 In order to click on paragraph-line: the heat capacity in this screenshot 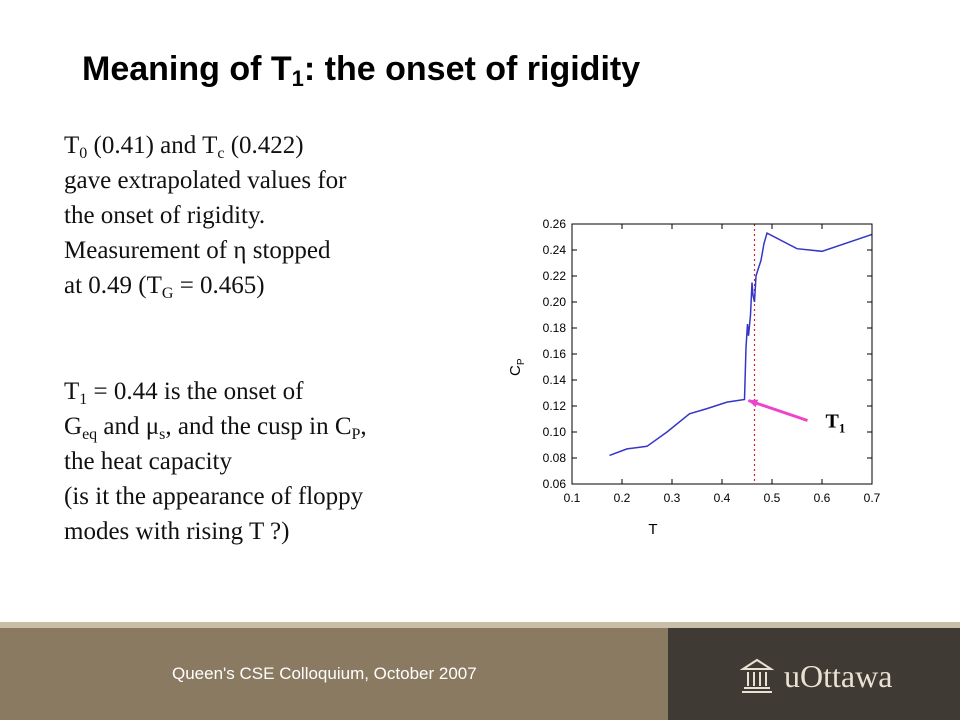, I will do `click(148, 461)`.